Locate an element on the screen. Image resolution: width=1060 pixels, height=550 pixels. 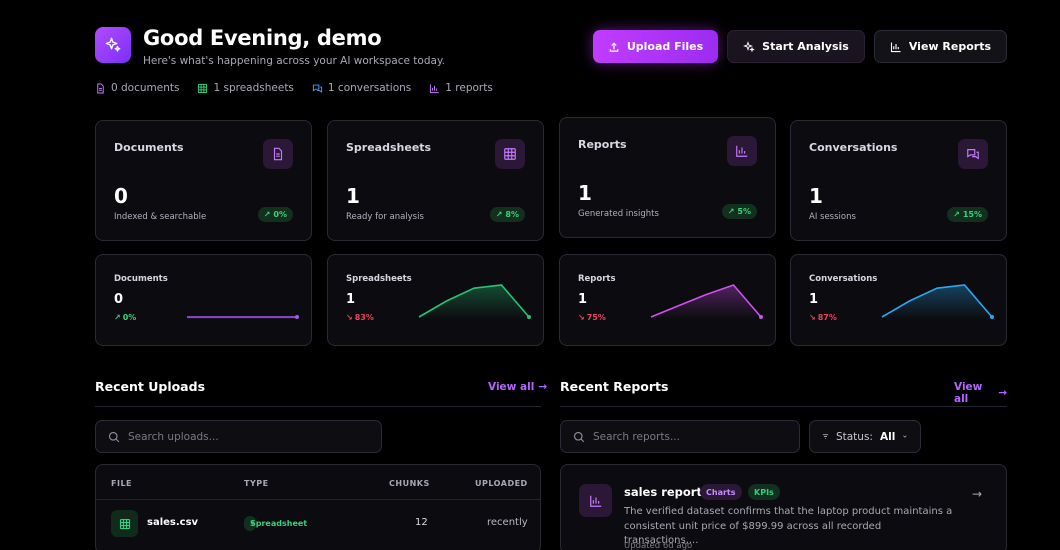
trend-badge: ↗ 5% is located at coordinates (739, 211).